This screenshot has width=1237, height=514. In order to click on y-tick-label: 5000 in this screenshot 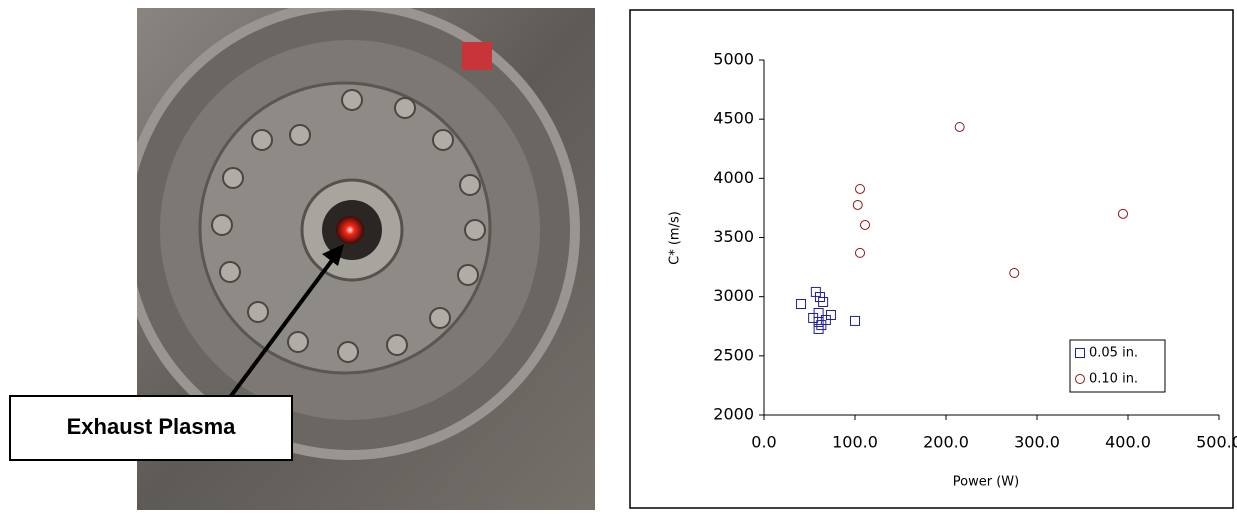, I will do `click(733, 59)`.